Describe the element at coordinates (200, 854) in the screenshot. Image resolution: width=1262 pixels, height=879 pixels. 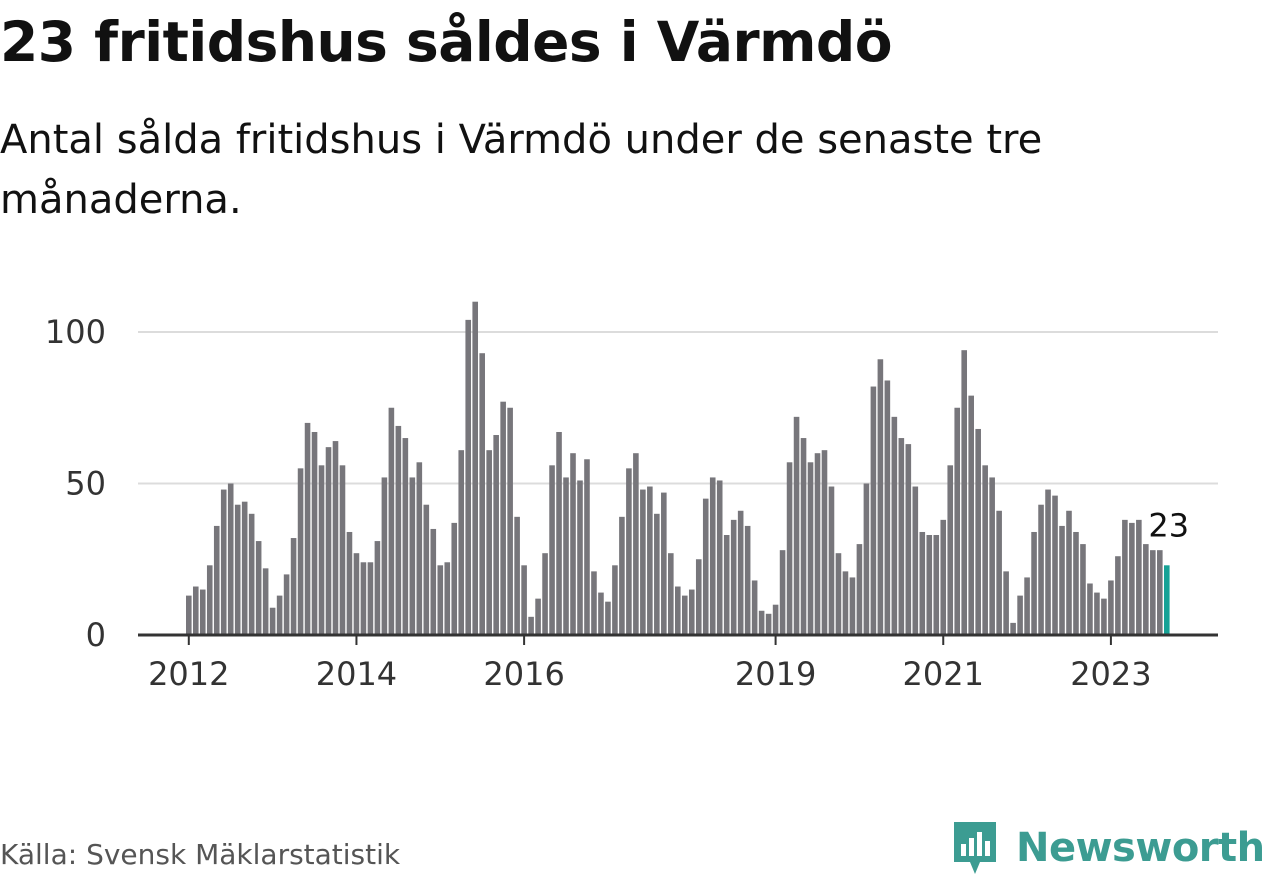
I see `source-note: Källa: Svensk Mäklarstatistik` at that location.